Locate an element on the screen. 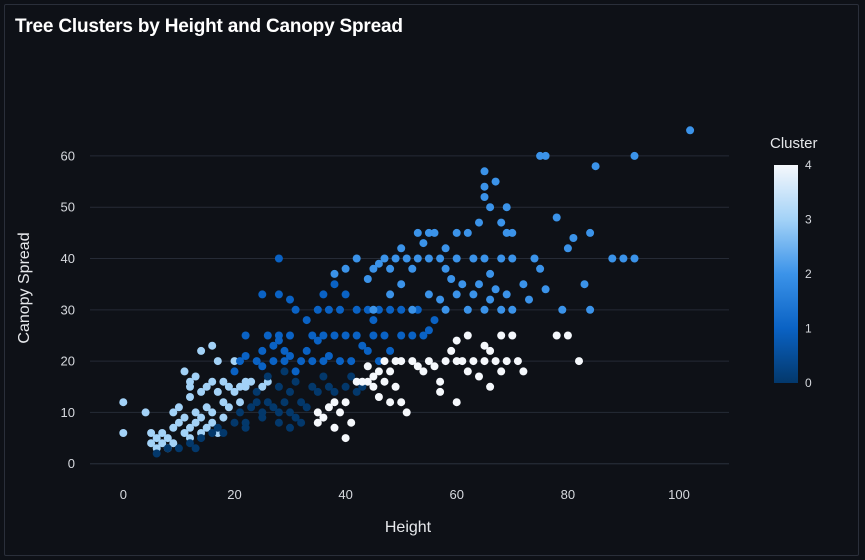 This screenshot has width=865, height=560. y-tick-label: 10 is located at coordinates (68, 412).